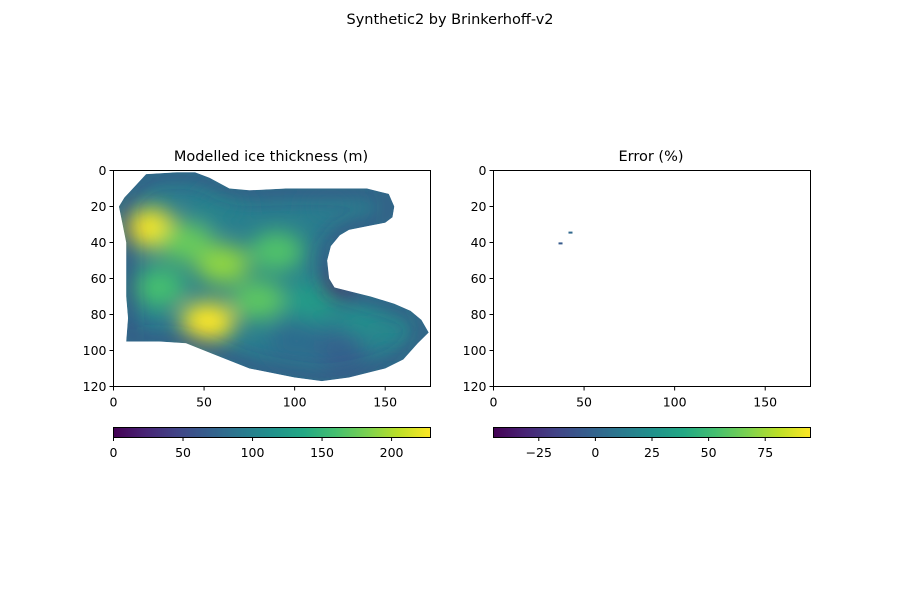 The width and height of the screenshot is (900, 600). What do you see at coordinates (392, 452) in the screenshot?
I see `colorbar-tick-label: 200` at bounding box center [392, 452].